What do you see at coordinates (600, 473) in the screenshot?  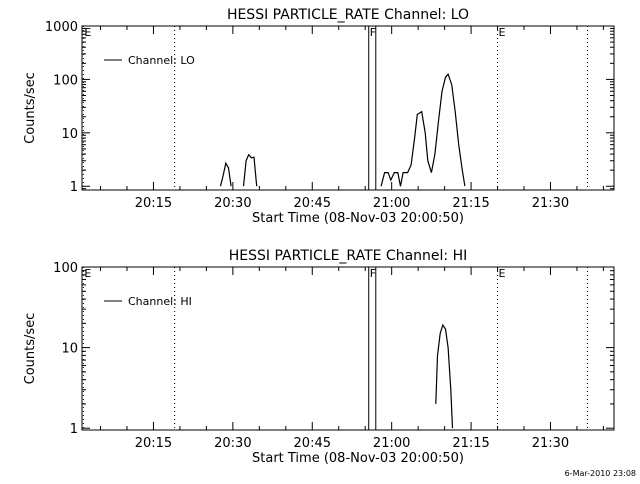 I see `figure-timestamp: 6-Mar-2010 23:08` at bounding box center [600, 473].